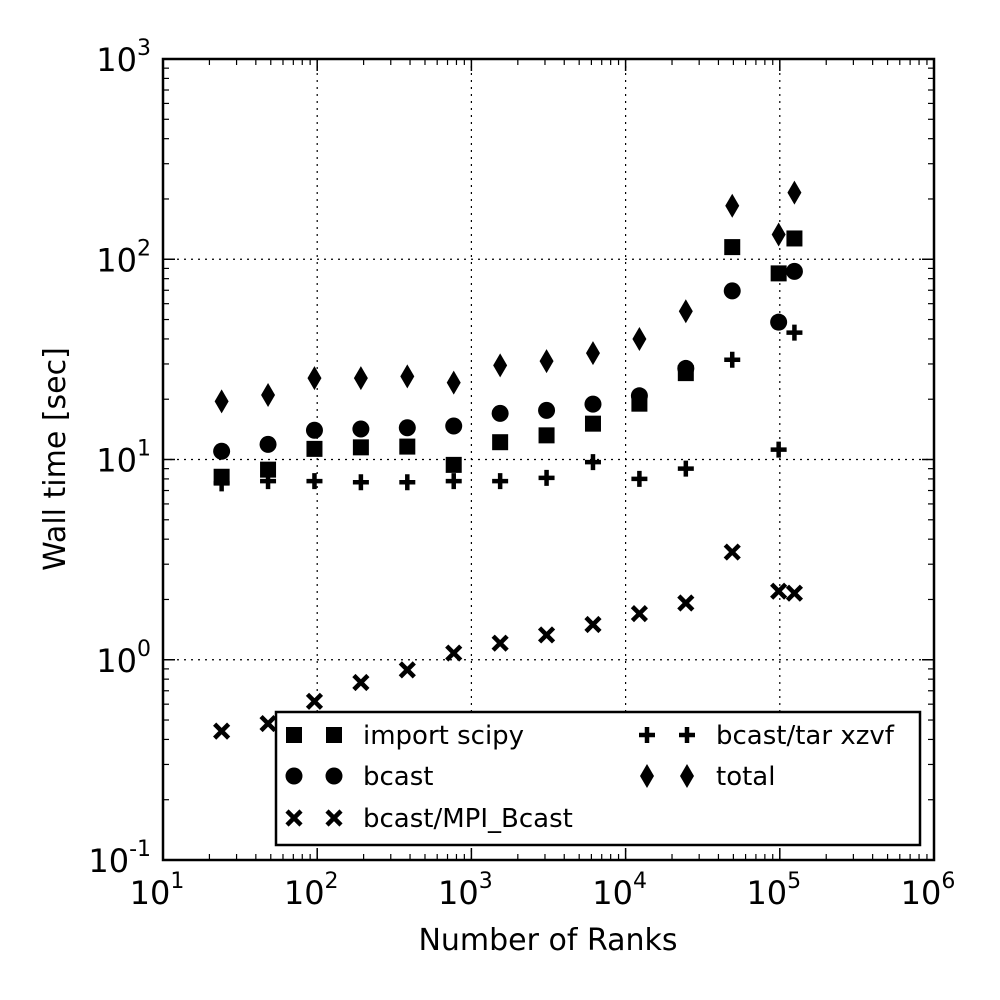 The width and height of the screenshot is (1000, 1000). I want to click on y-axis-label: Wall time [sec], so click(55, 459).